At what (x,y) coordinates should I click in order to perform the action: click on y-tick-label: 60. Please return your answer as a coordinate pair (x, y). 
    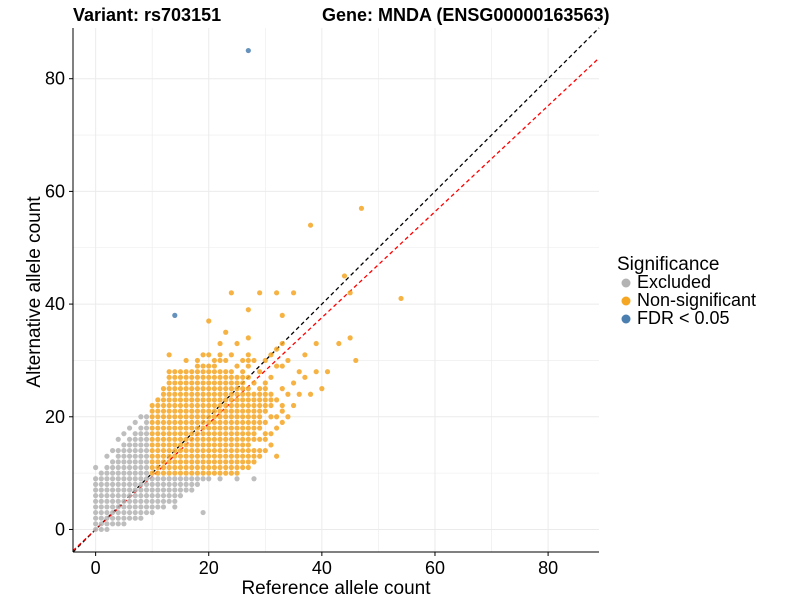
    Looking at the image, I should click on (55, 191).